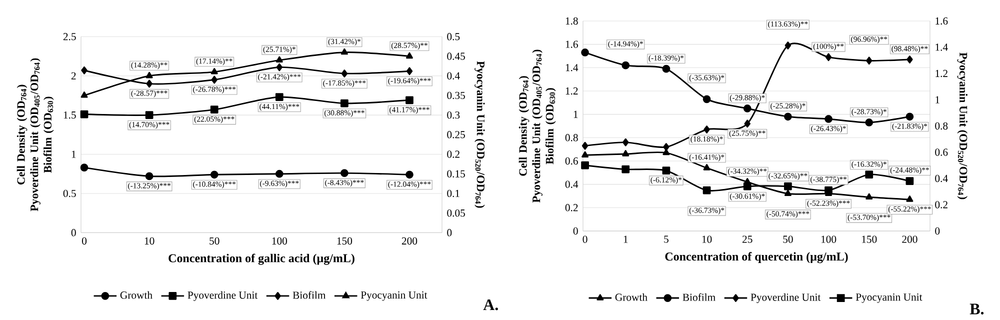 This screenshot has width=1000, height=320. Describe the element at coordinates (666, 239) in the screenshot. I see `x-tick-label: 5` at that location.